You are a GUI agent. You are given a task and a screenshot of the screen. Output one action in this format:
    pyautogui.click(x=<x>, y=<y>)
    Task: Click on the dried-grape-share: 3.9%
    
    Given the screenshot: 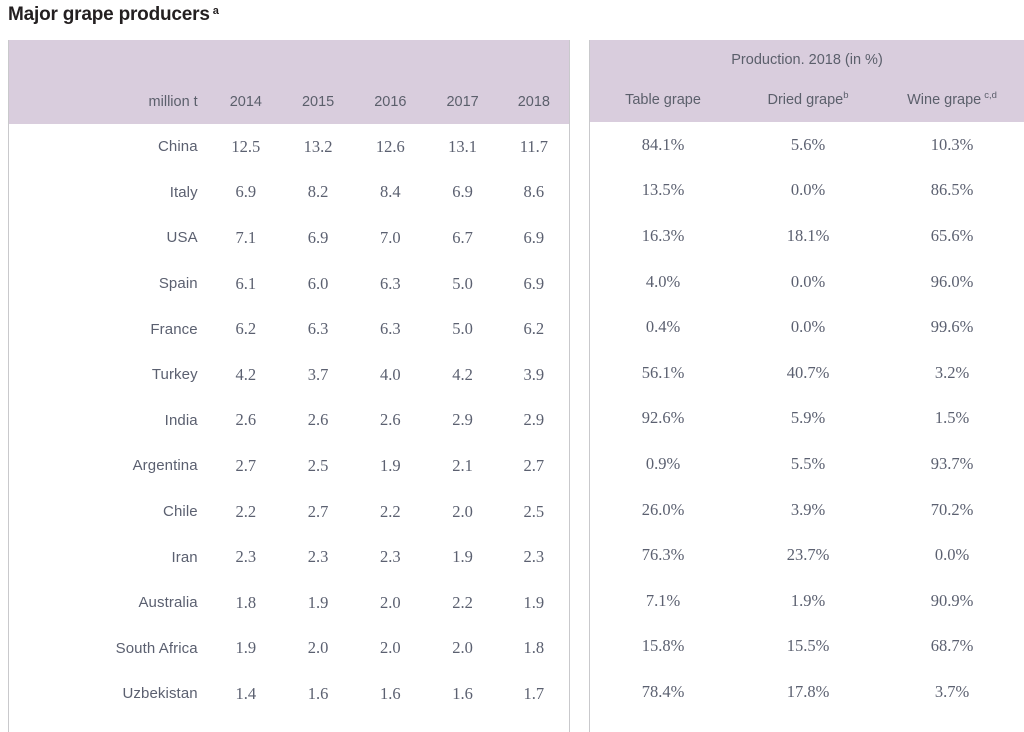 What is the action you would take?
    pyautogui.click(x=808, y=509)
    